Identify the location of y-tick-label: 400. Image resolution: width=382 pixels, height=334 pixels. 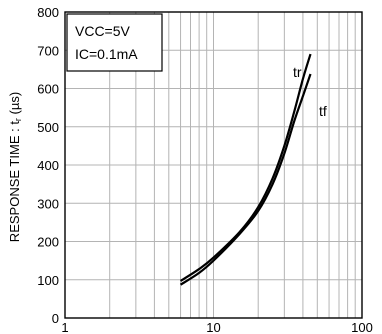
(48, 165).